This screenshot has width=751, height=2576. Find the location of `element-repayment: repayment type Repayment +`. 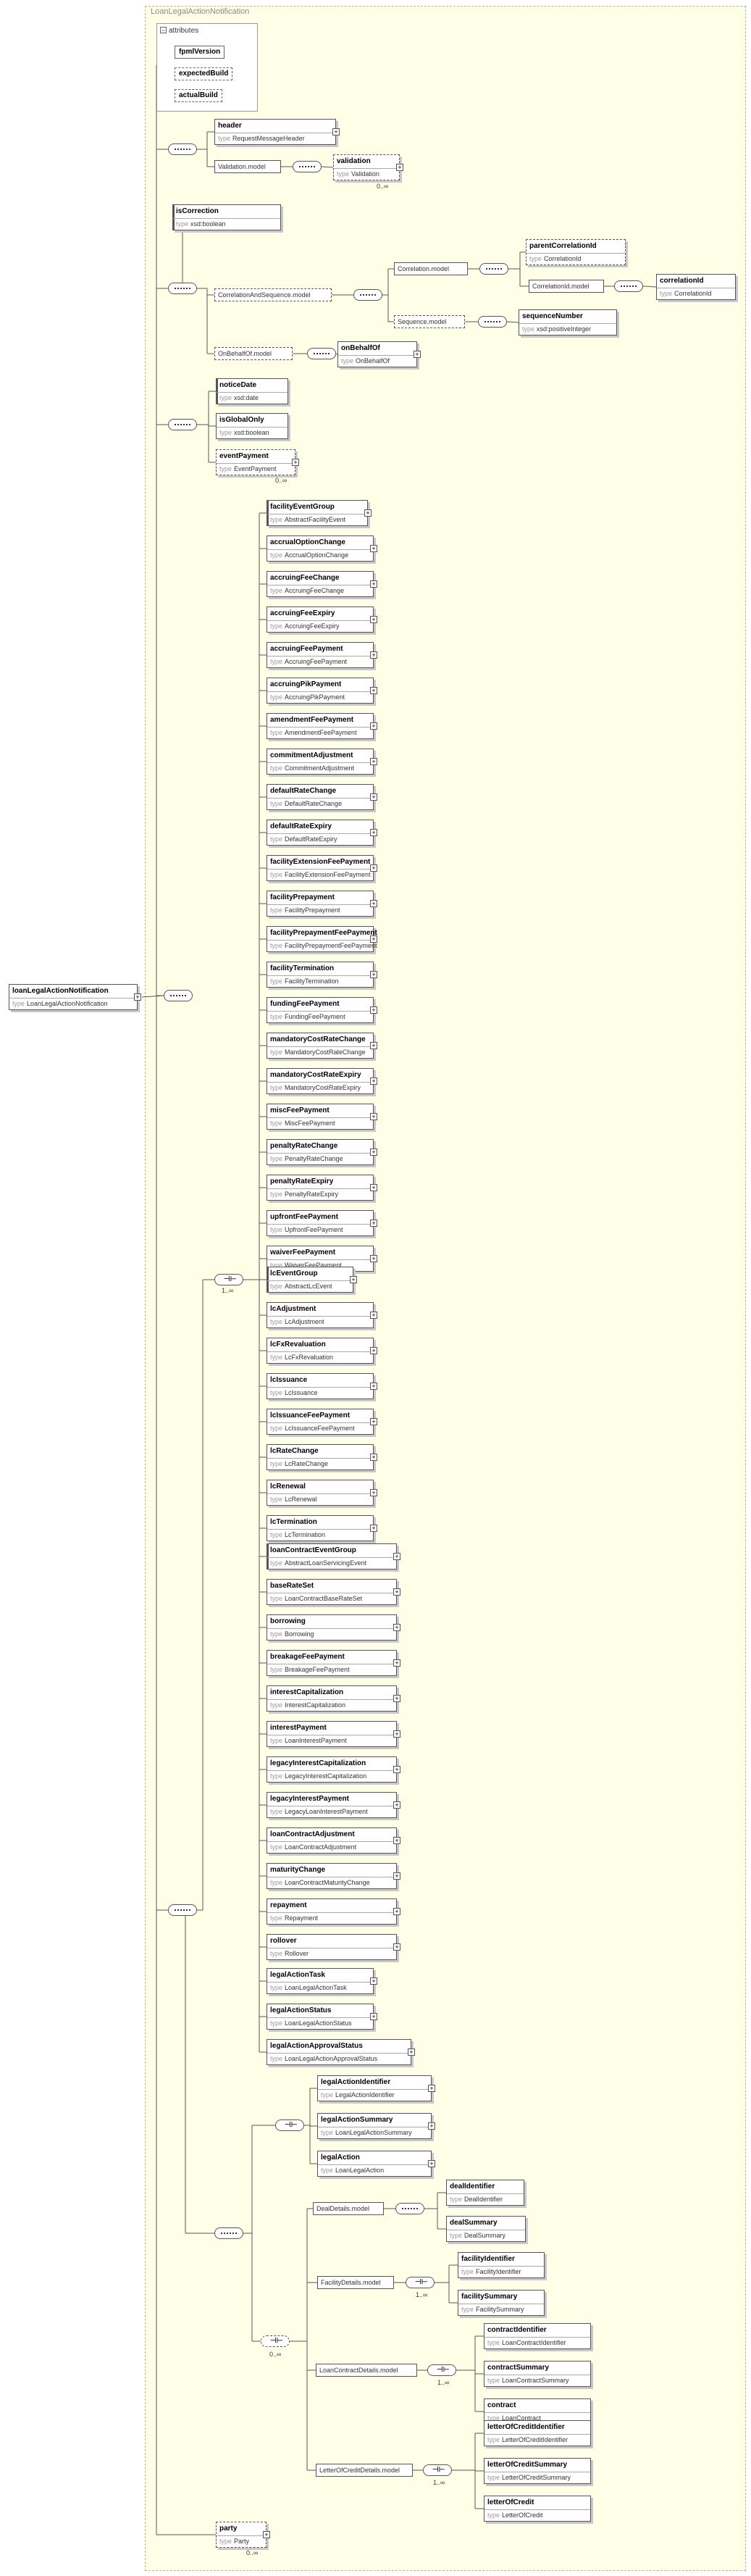

element-repayment: repayment type Repayment + is located at coordinates (333, 1911).